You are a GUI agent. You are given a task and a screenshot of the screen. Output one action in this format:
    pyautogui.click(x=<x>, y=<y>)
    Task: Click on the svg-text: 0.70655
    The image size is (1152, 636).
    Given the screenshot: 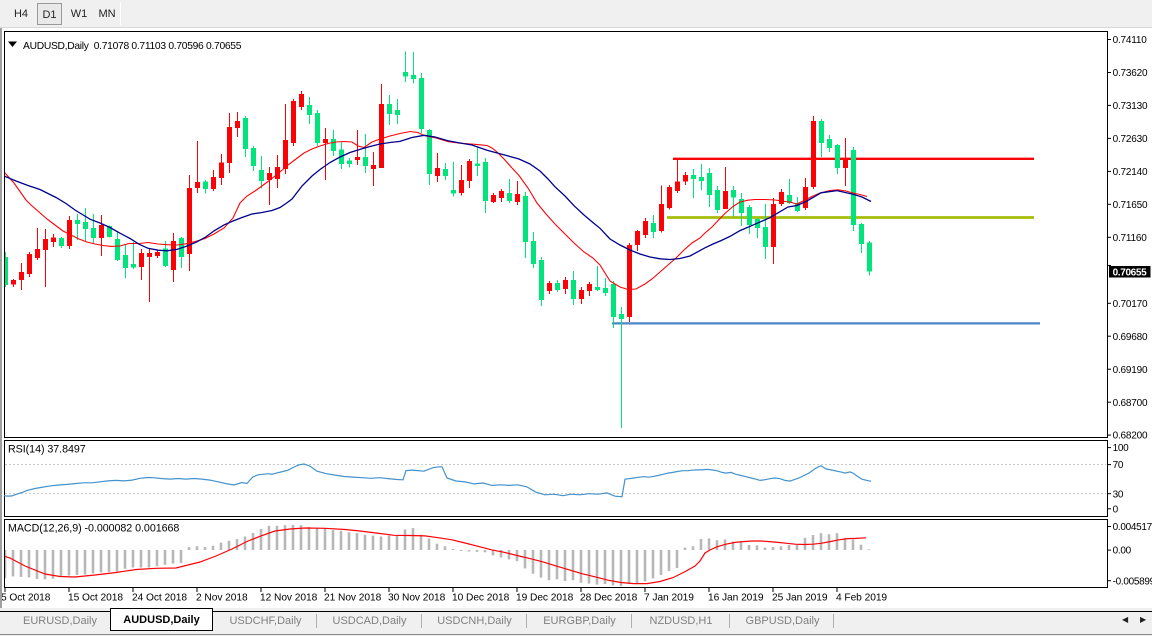 What is the action you would take?
    pyautogui.click(x=1130, y=272)
    